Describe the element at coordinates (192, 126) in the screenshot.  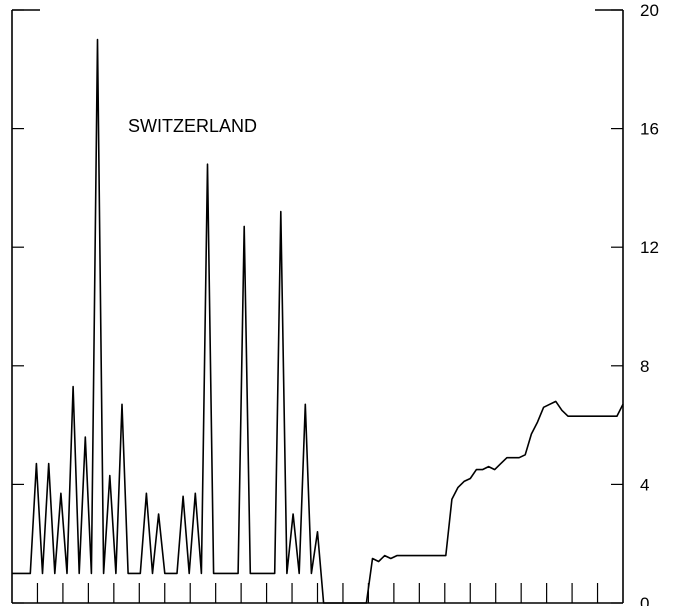
I see `chart-annotation: SWITZERLAND` at that location.